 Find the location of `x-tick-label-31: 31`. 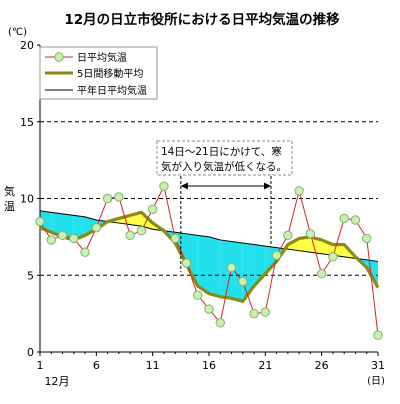

x-tick-label-31: 31 is located at coordinates (378, 365).